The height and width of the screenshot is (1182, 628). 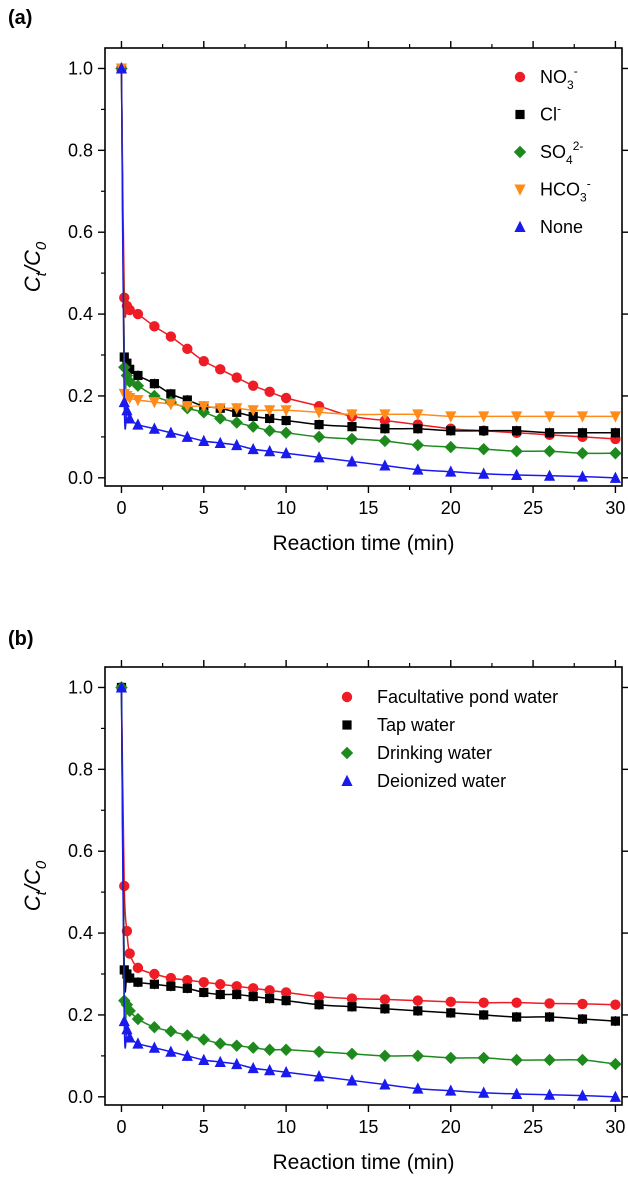 I want to click on legend-label-base: Facultative pond water, so click(x=467, y=697).